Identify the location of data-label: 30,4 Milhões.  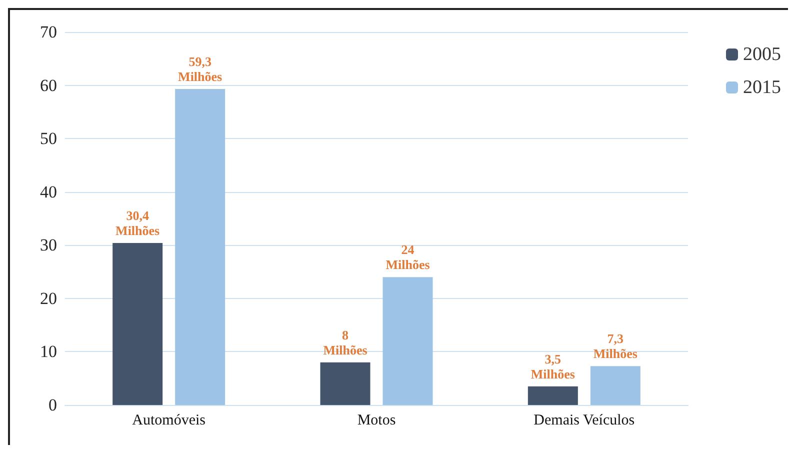
(138, 223).